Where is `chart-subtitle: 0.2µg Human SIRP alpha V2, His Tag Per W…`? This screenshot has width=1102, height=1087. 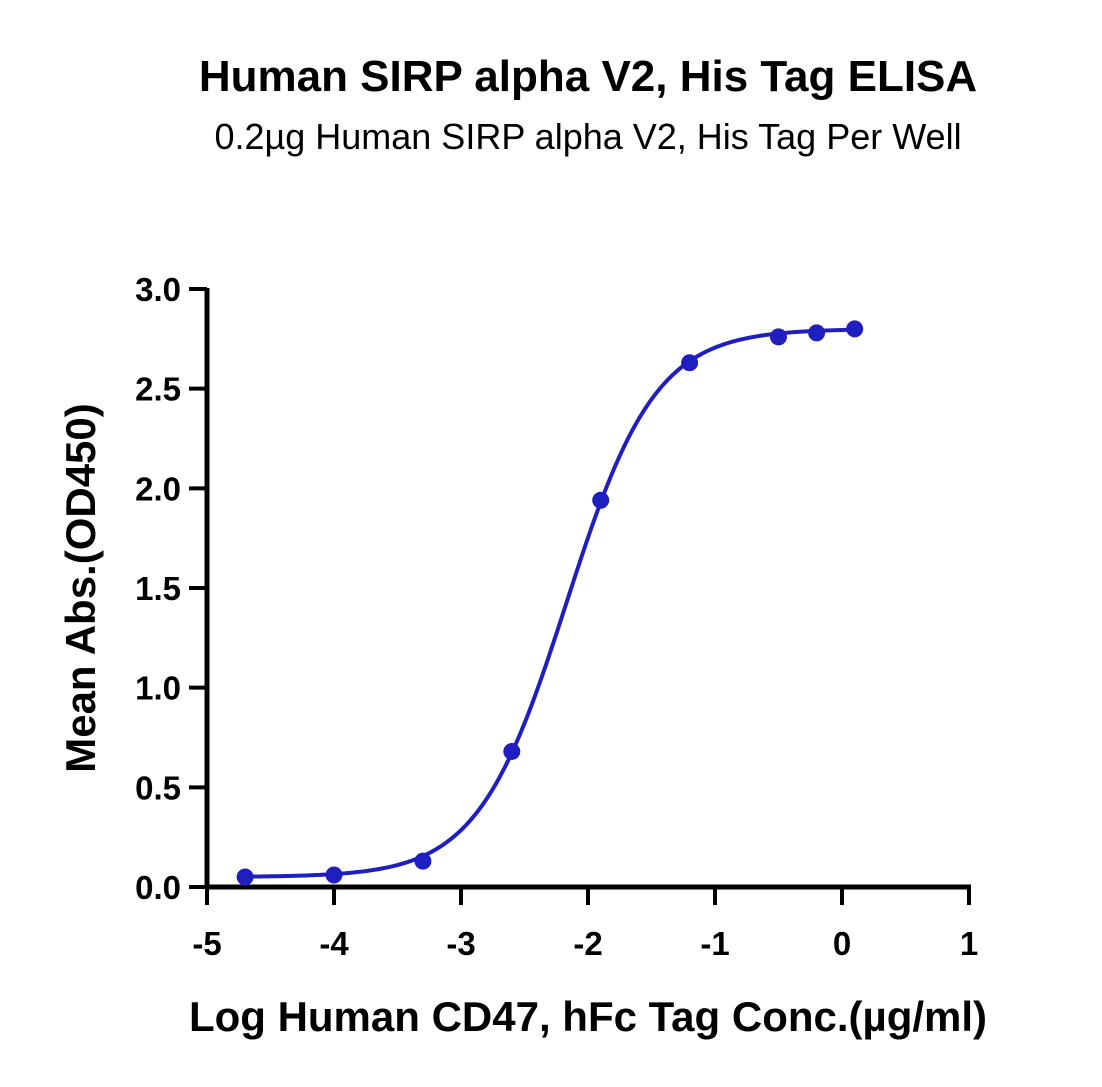
chart-subtitle: 0.2µg Human SIRP alpha V2, His Tag Per W… is located at coordinates (588, 136).